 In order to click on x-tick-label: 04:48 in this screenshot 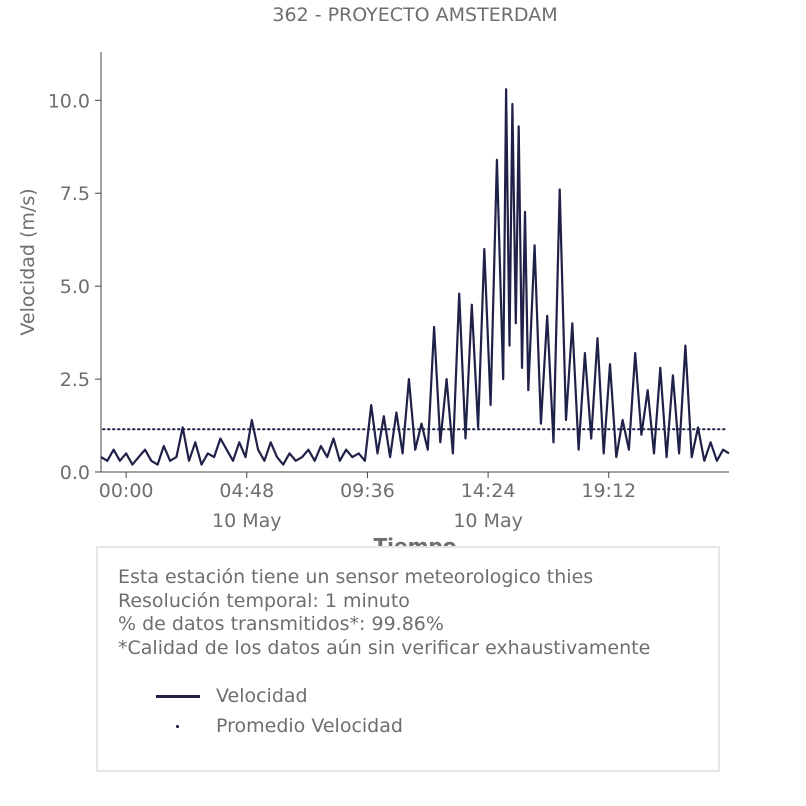, I will do `click(246, 491)`.